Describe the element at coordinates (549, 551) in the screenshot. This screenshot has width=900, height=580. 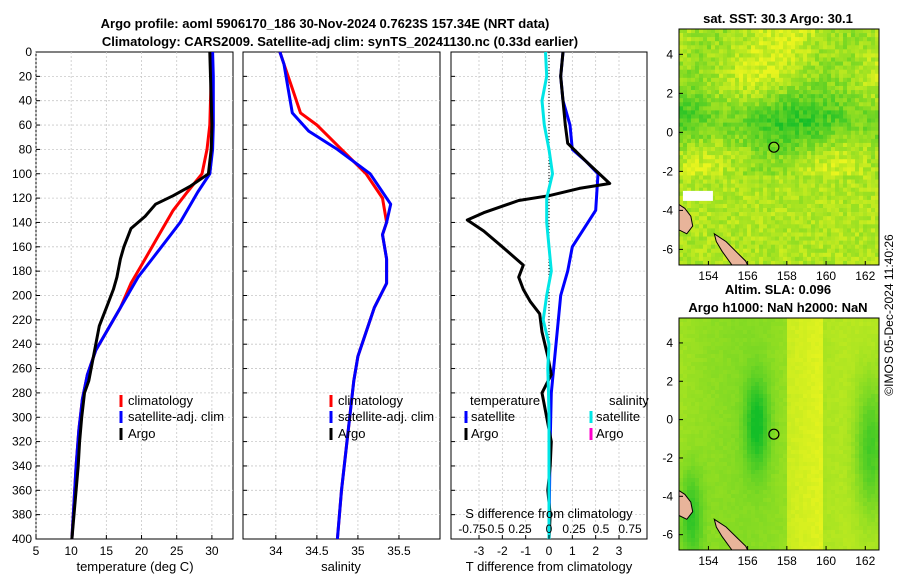
I see `x-tick-label: 0` at that location.